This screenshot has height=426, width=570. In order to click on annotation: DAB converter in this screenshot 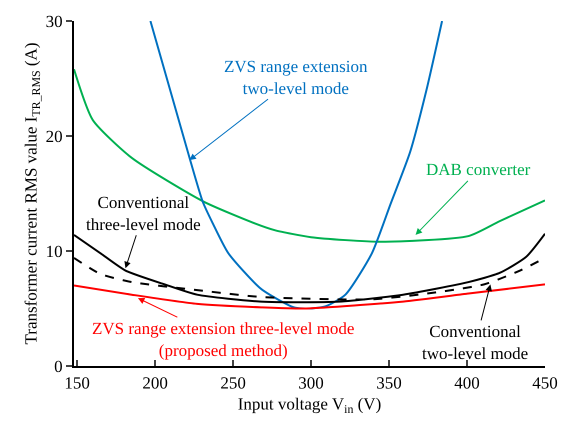, I will do `click(478, 169)`.